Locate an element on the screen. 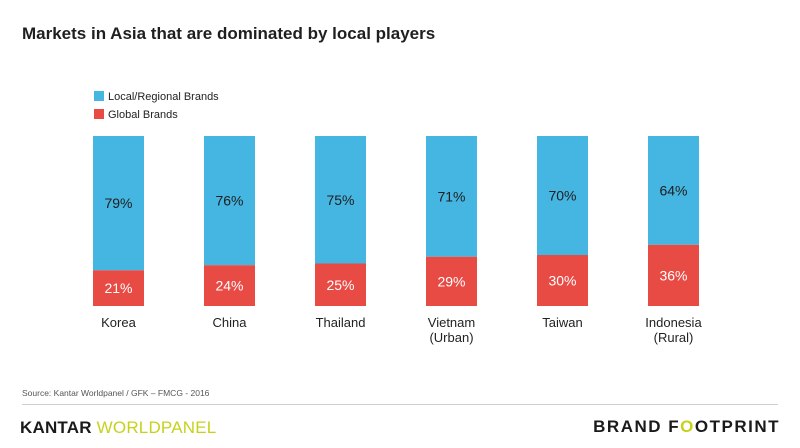 The image size is (800, 448). legend-label-global: Global Brands is located at coordinates (143, 115).